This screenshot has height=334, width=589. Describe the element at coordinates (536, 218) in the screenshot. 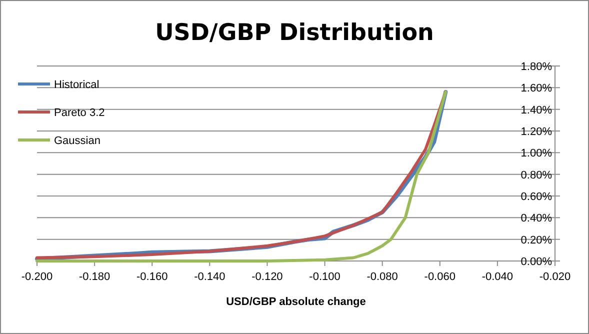

I see `y-tick-label: 0.40%` at that location.